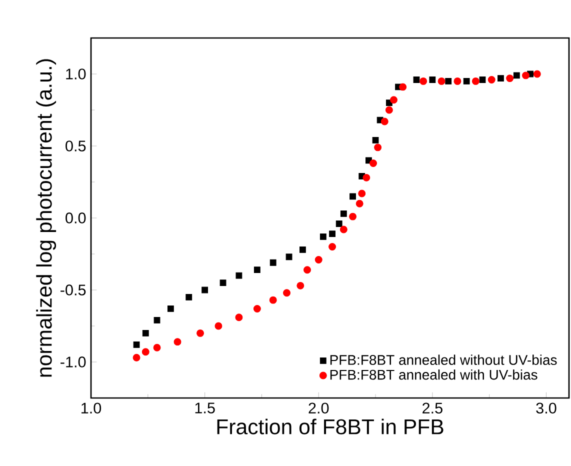 This screenshot has width=571, height=466. What do you see at coordinates (92, 408) in the screenshot?
I see `x-tick-label: 1.0` at bounding box center [92, 408].